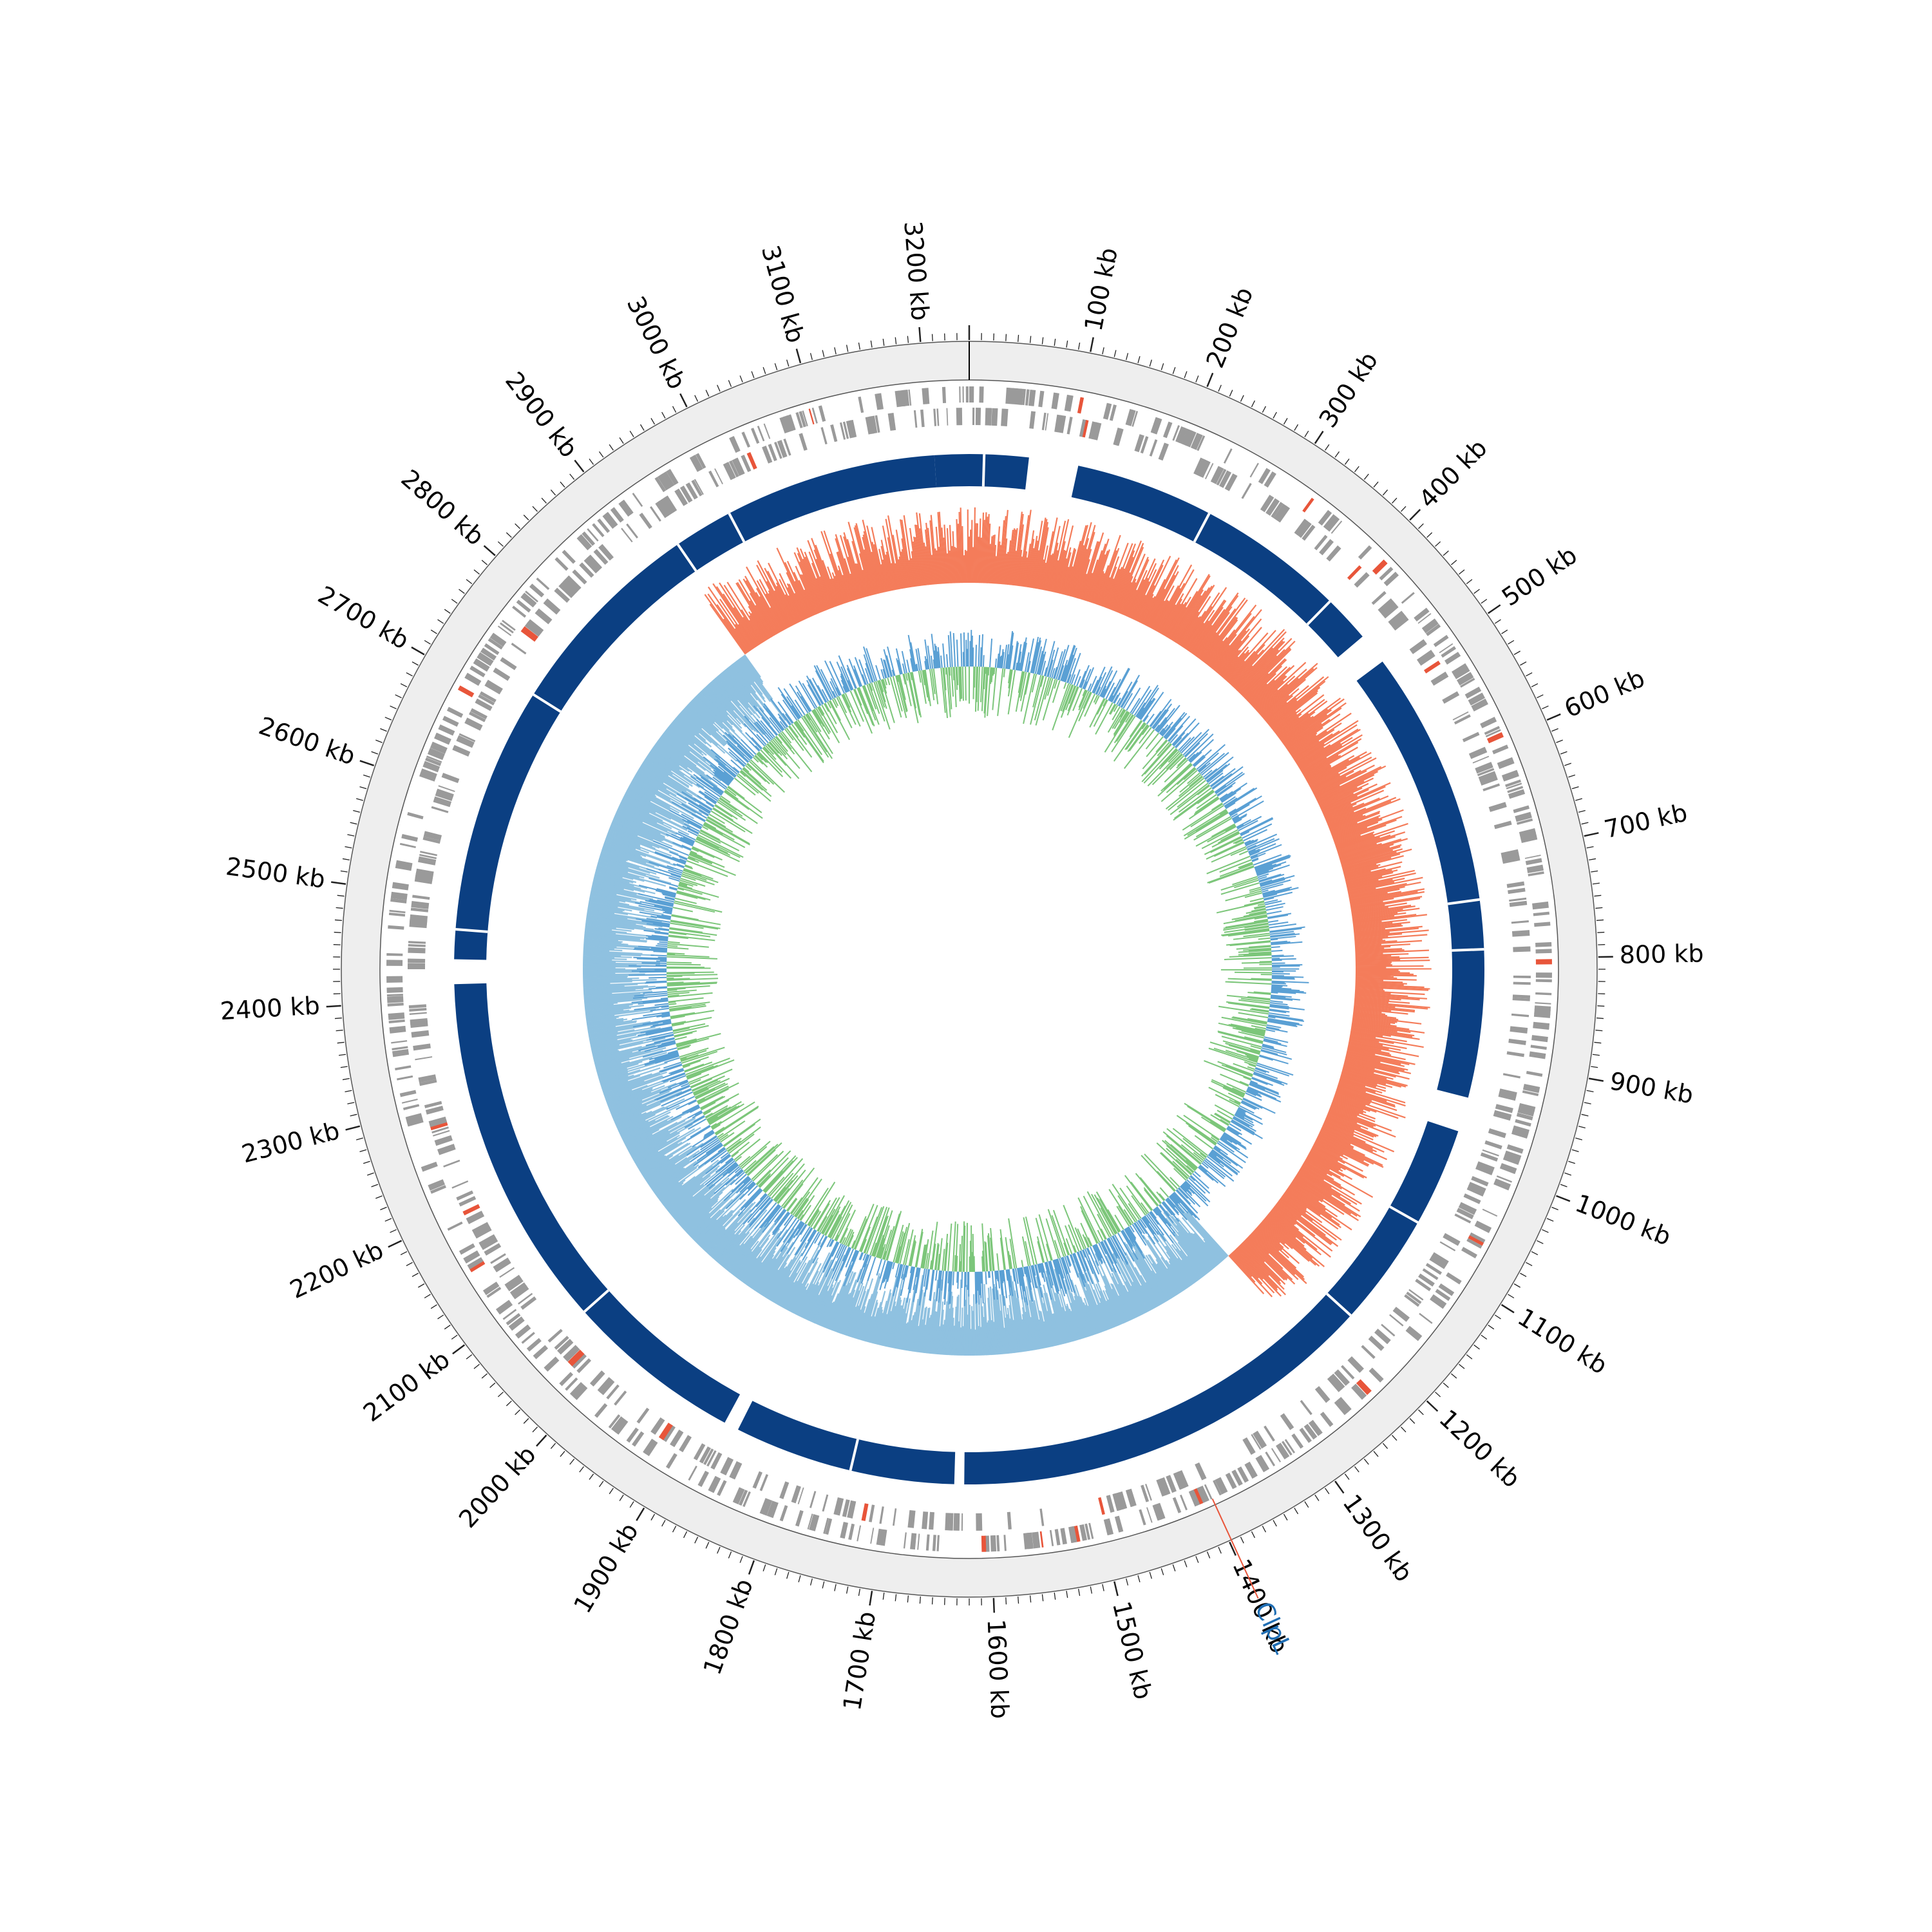 The width and height of the screenshot is (1932, 1932). Describe the element at coordinates (547, 703) in the screenshot. I see `contig-boundary` at that location.